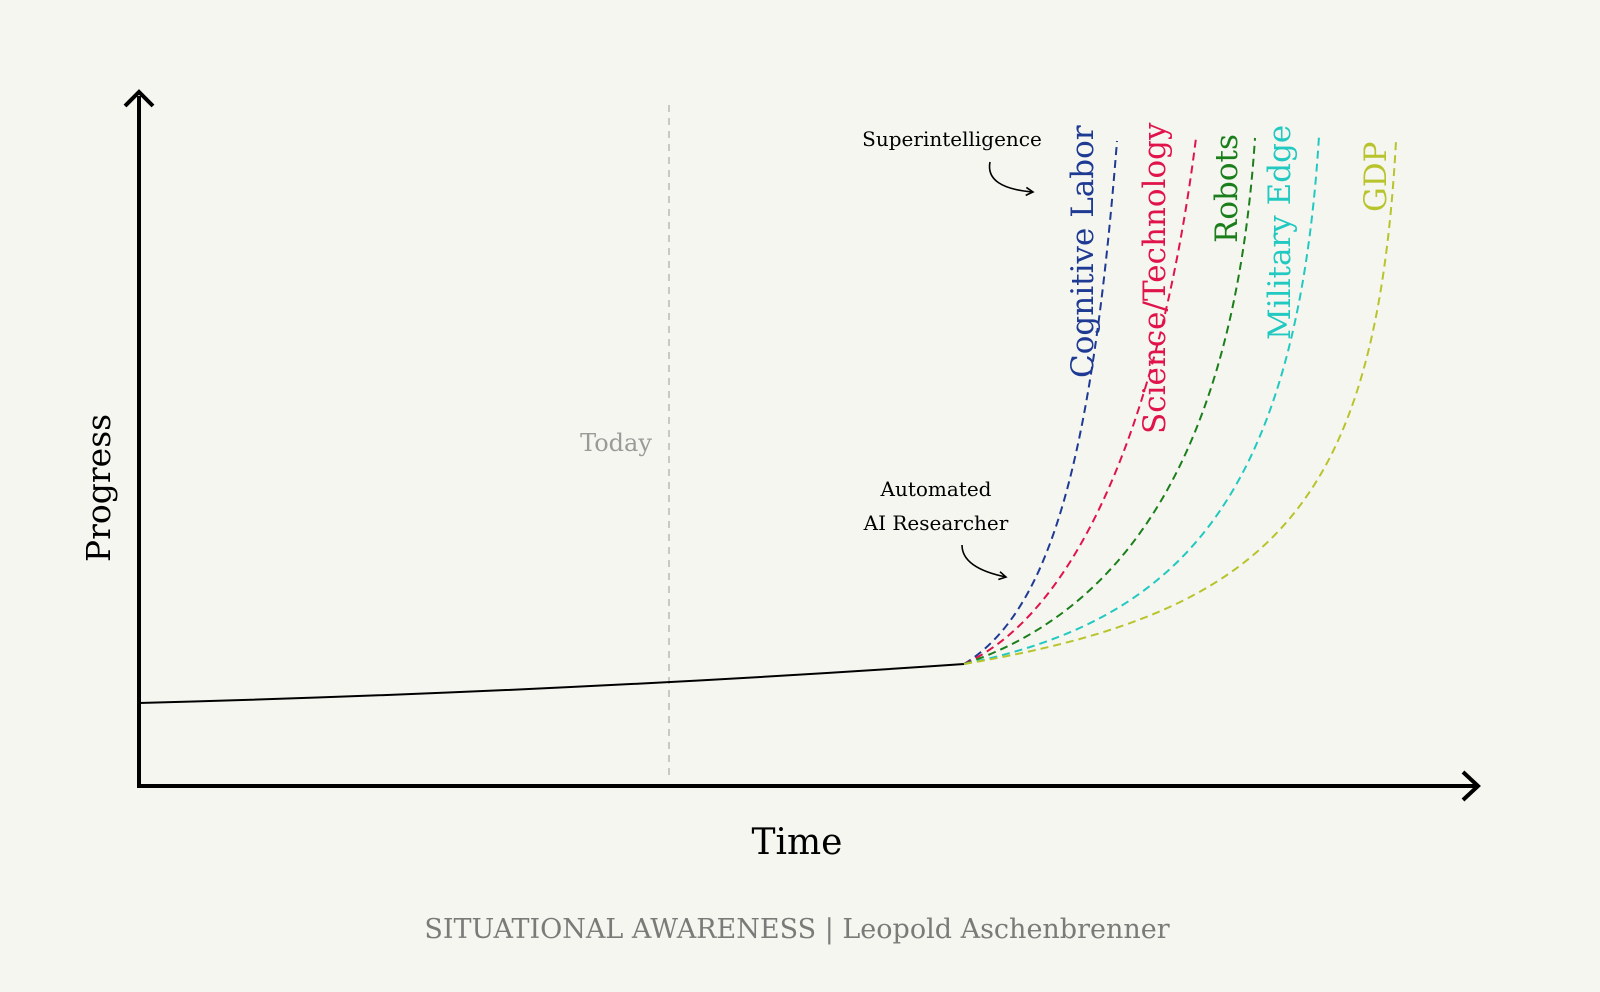 The height and width of the screenshot is (992, 1600). I want to click on series-line-gdp, so click(1180, 402).